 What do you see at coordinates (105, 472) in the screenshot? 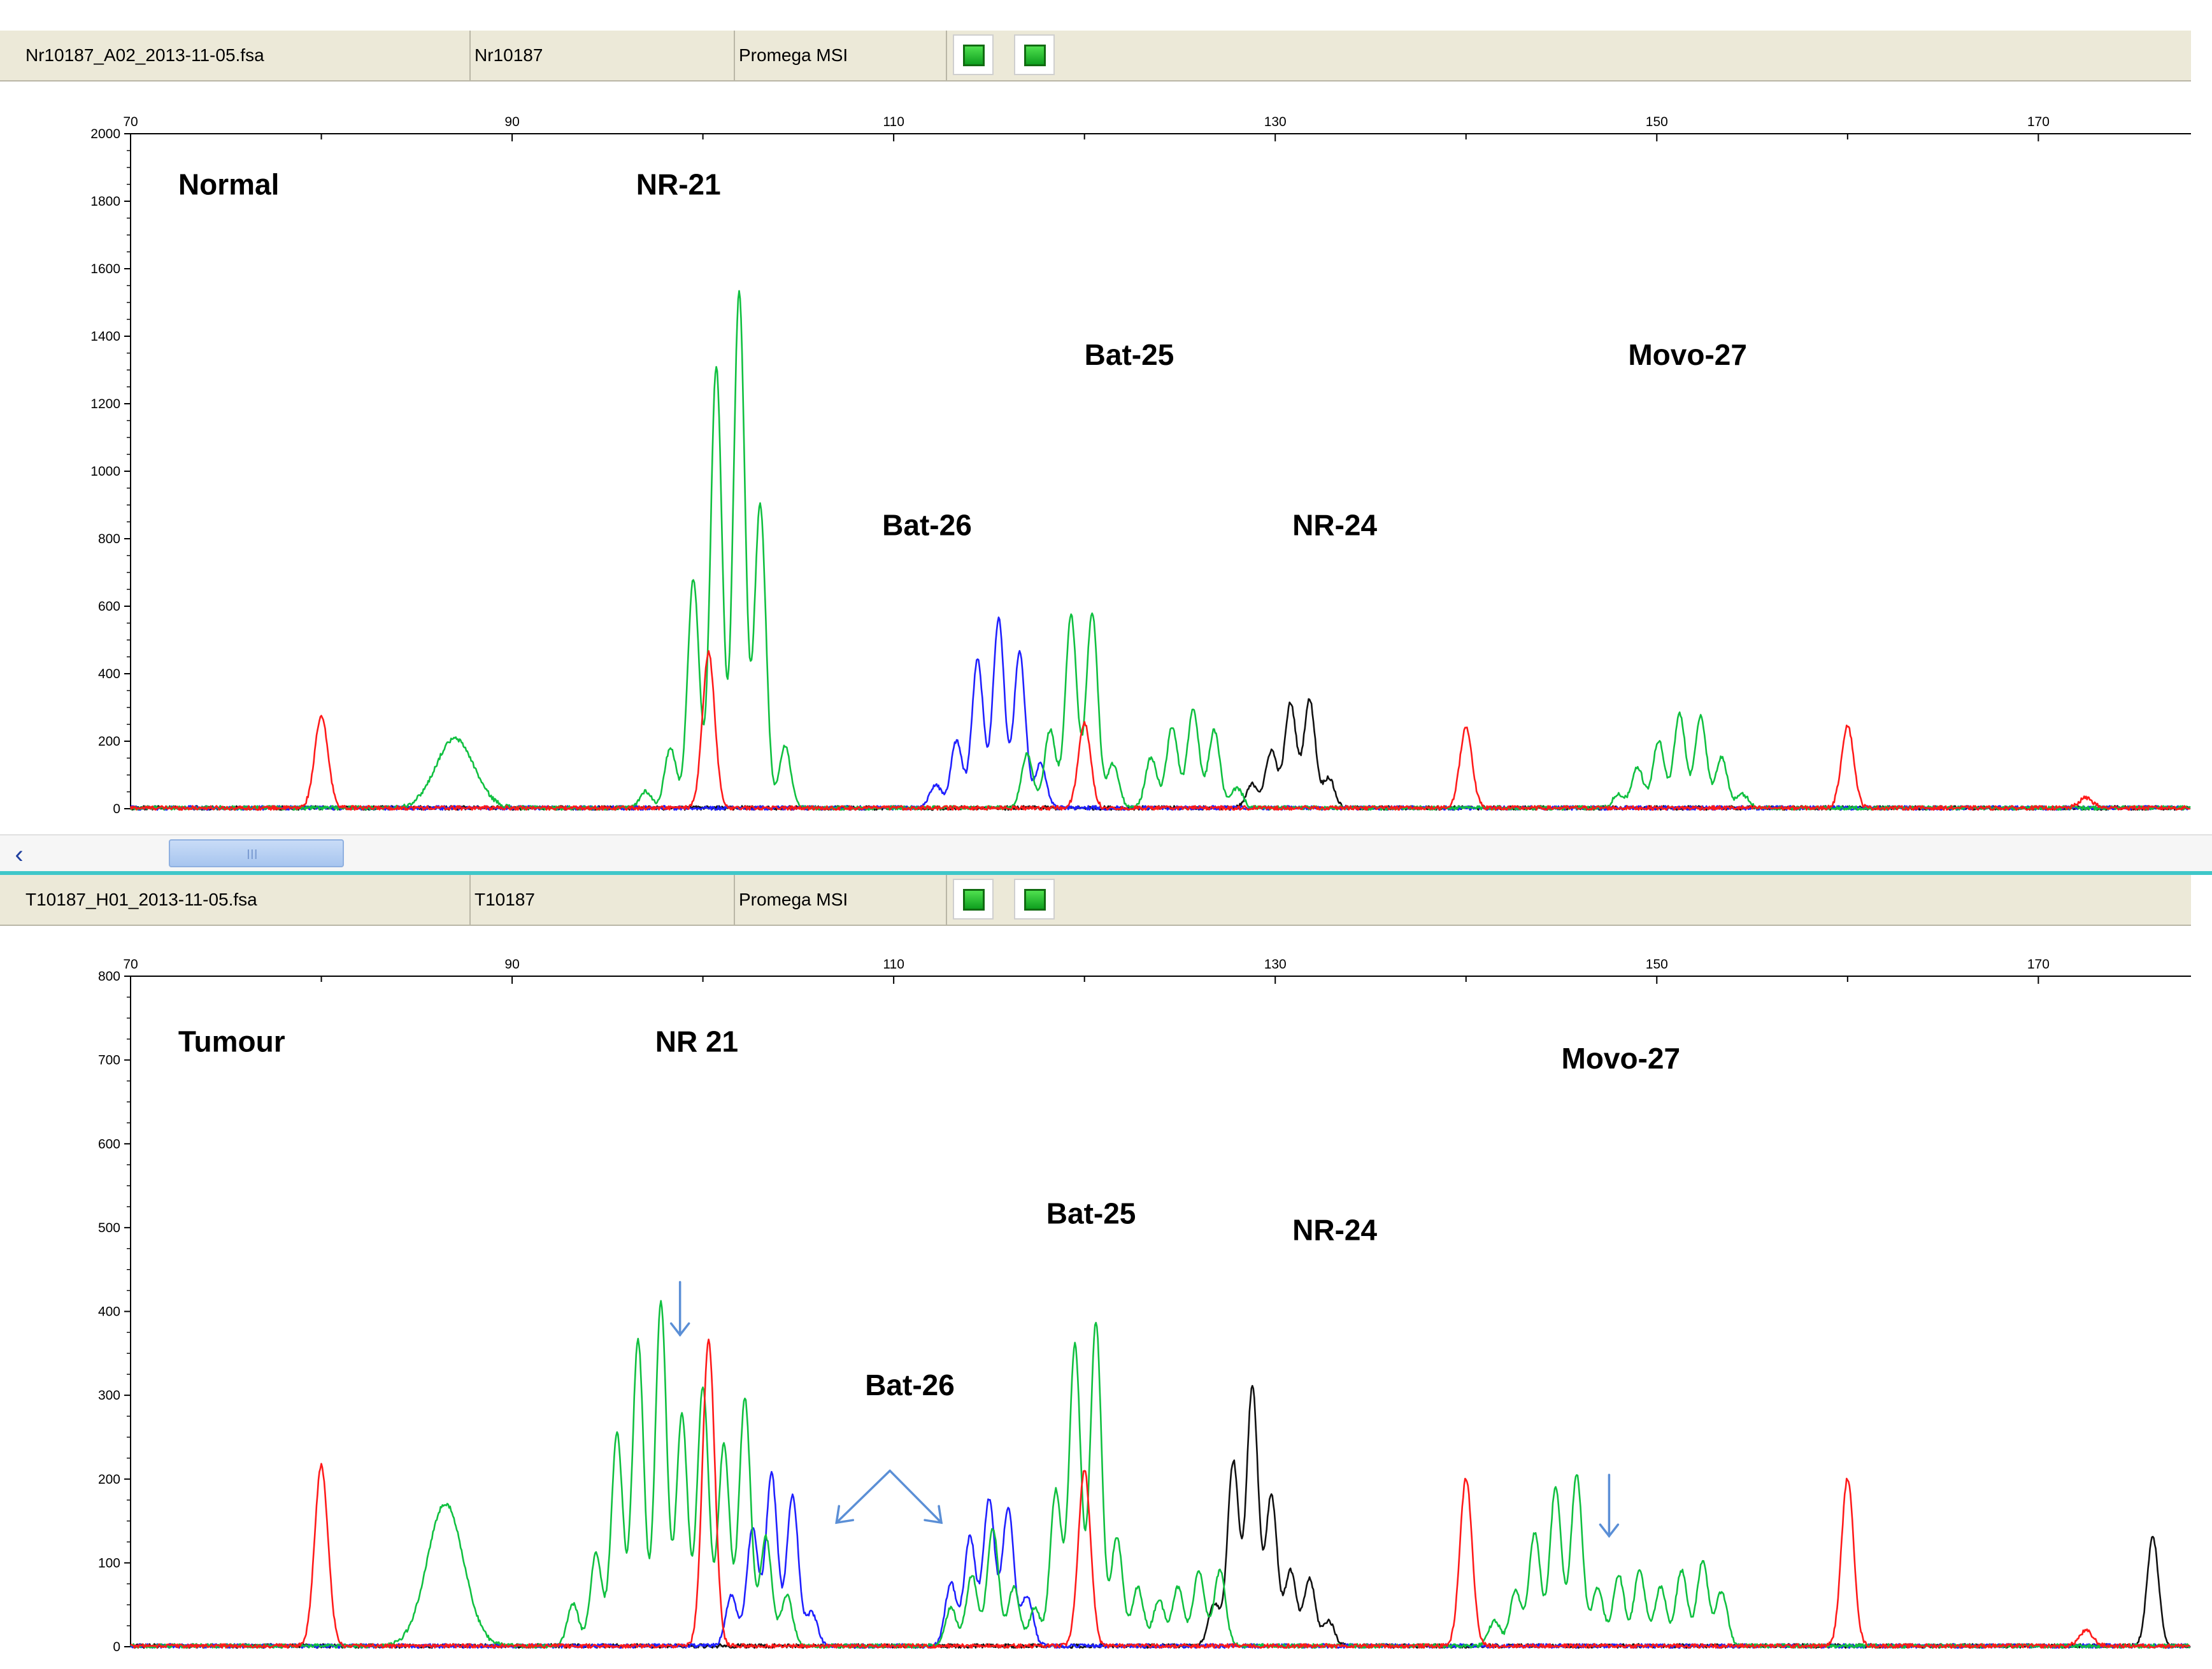
I see `y-tick-label: 1000` at bounding box center [105, 472].